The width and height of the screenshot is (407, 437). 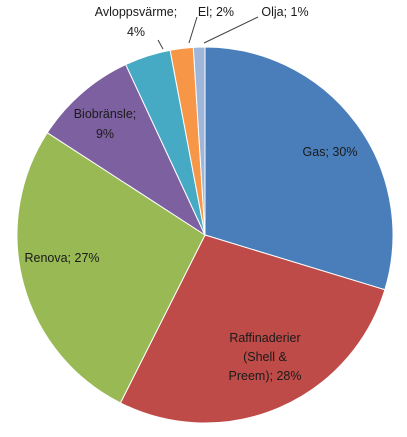 What do you see at coordinates (136, 22) in the screenshot?
I see `data-label-avloppsvarme: Avloppsvärme; 4%` at bounding box center [136, 22].